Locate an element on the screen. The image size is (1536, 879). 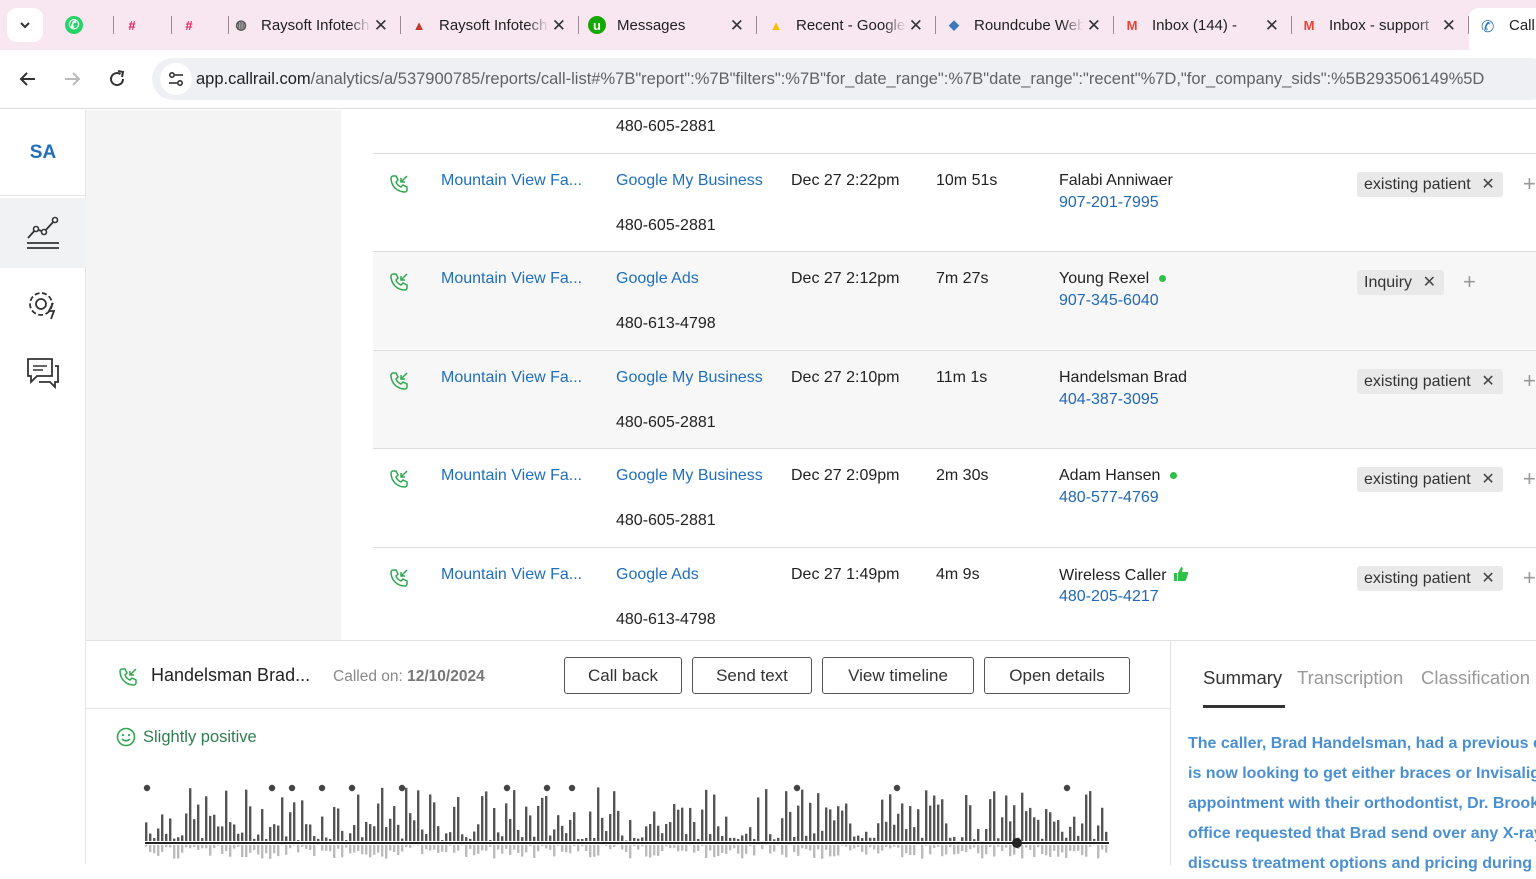
caller-phone-link: 480-240-0250 is located at coordinates (1109, 112).